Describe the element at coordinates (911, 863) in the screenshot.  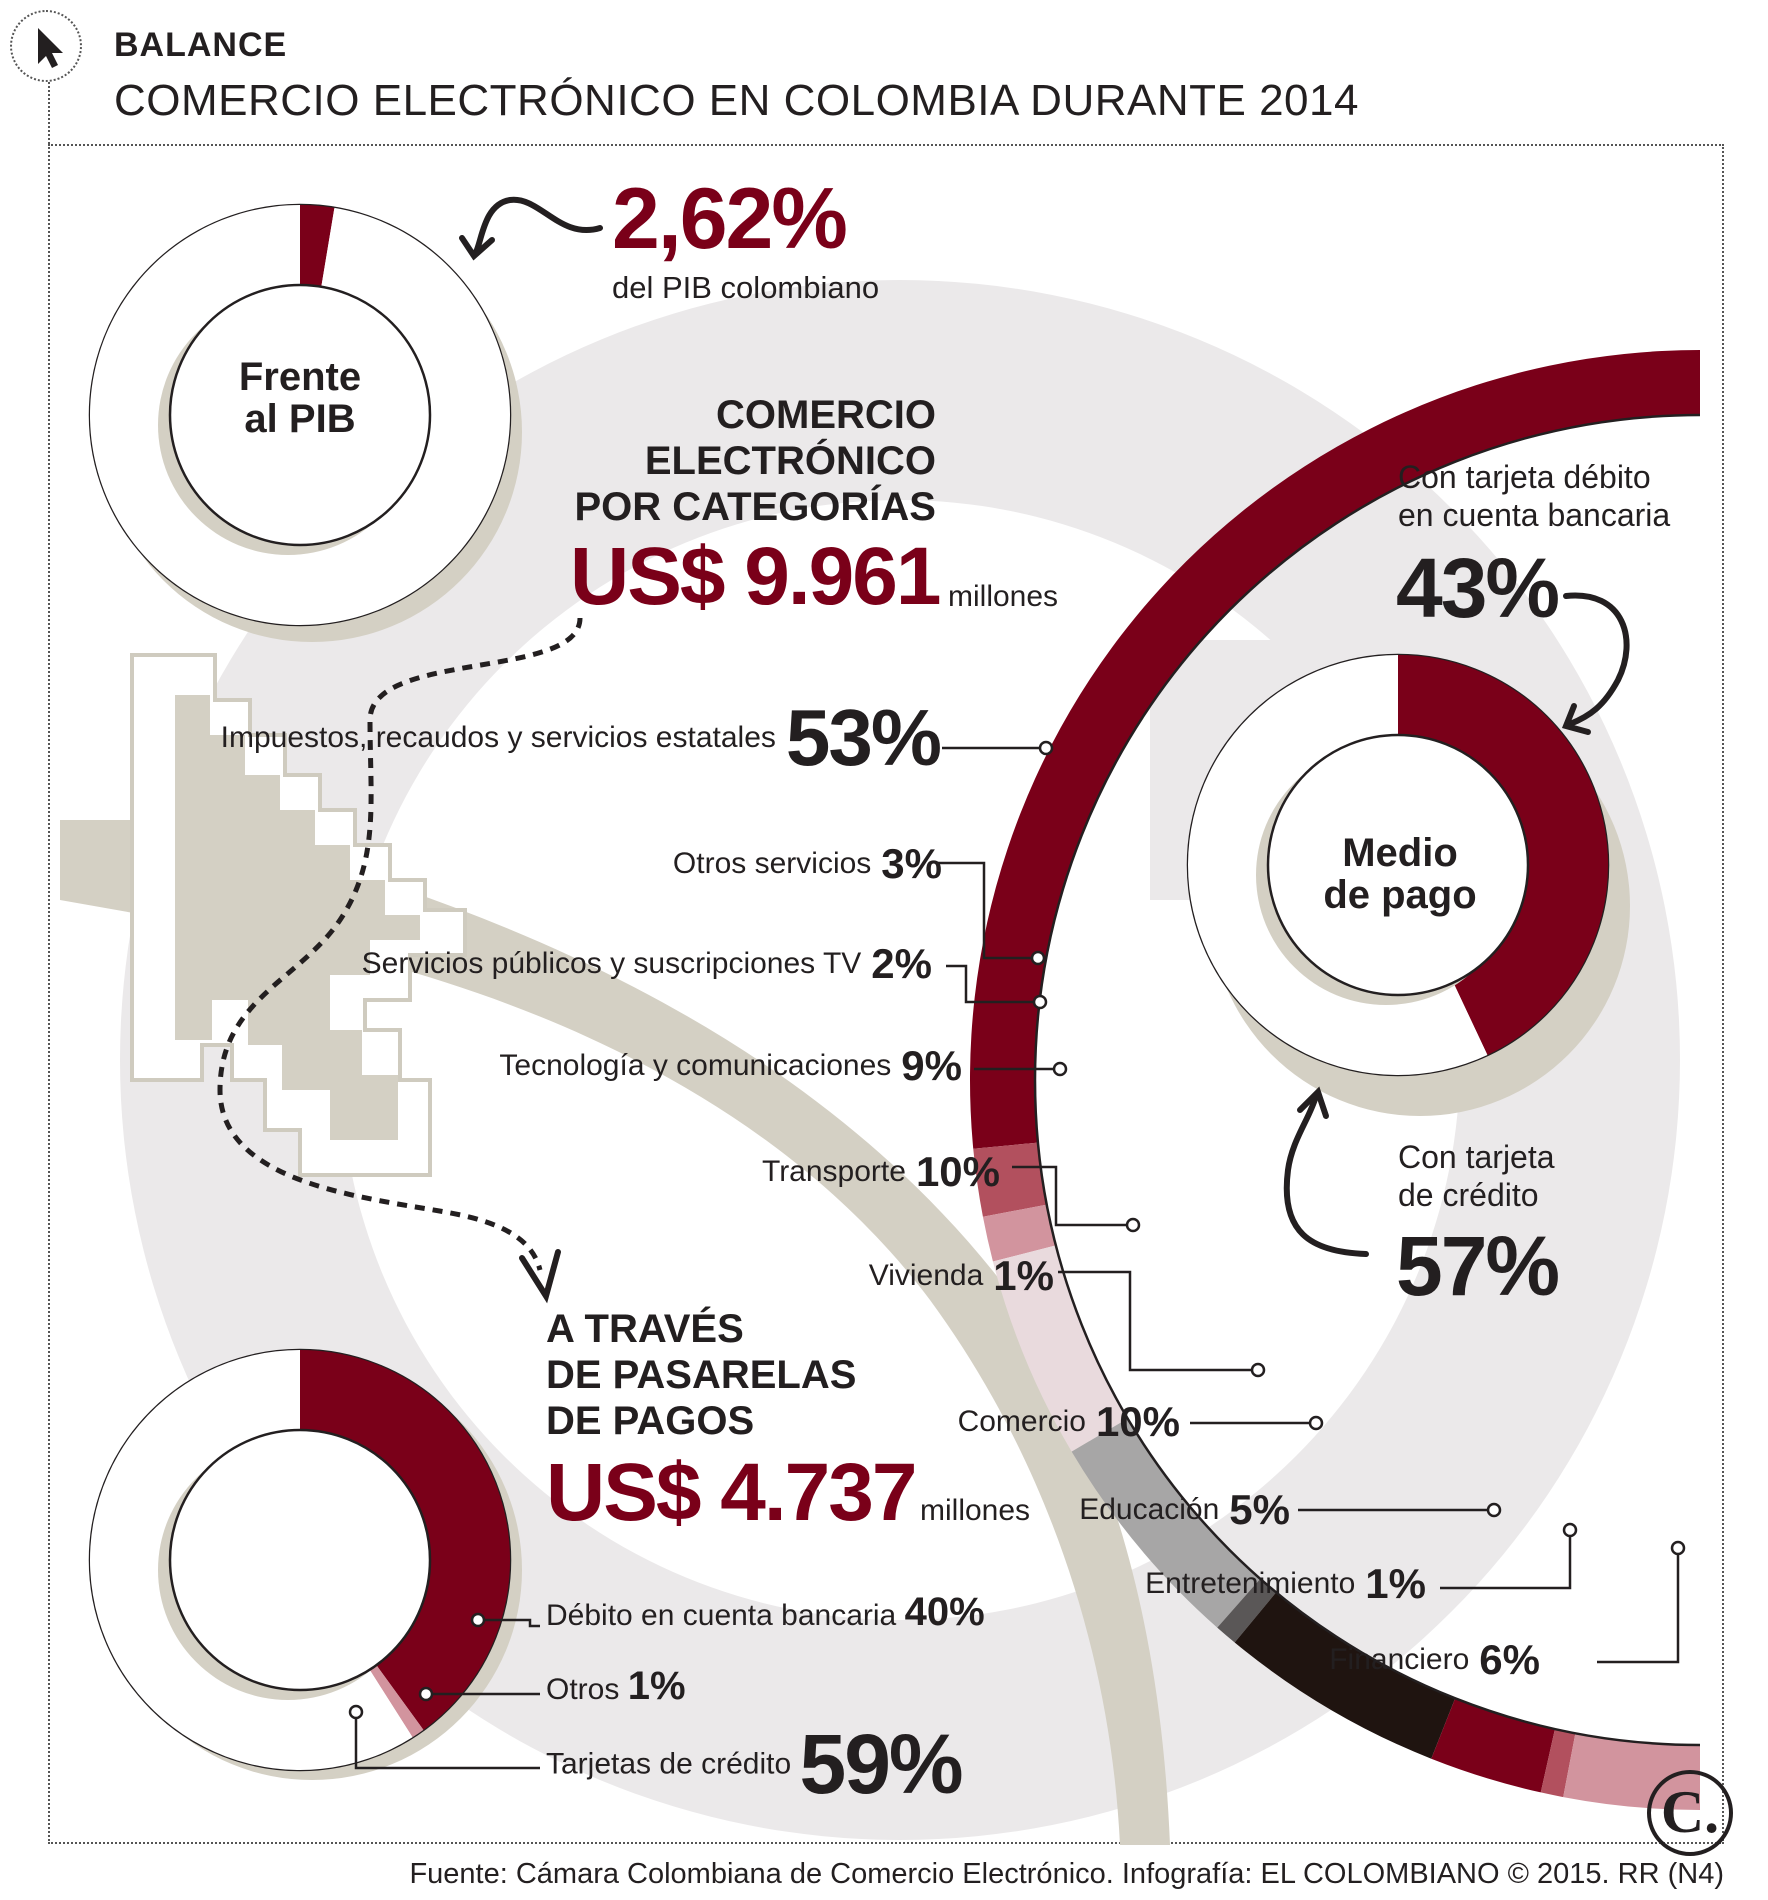
I see `category-label-value-1: 3%` at that location.